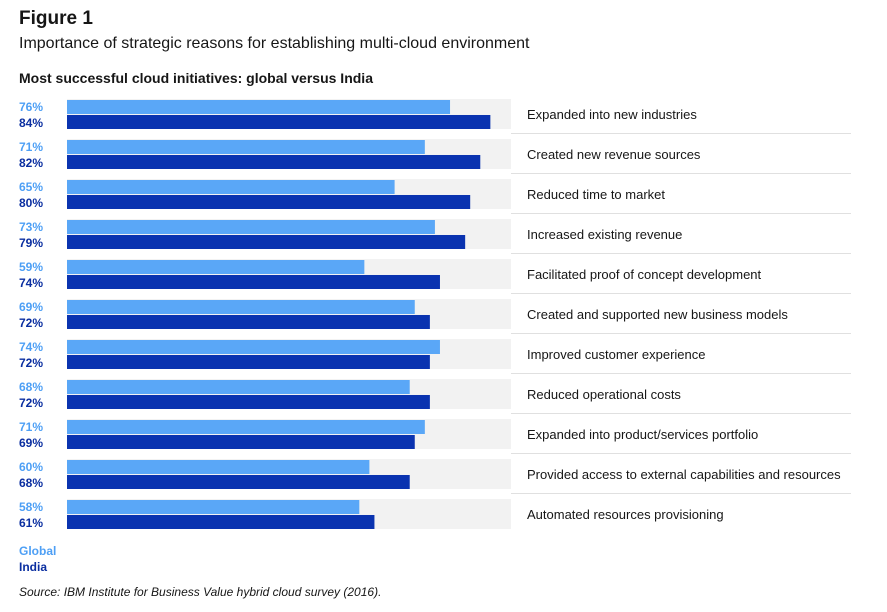 The image size is (887, 612). What do you see at coordinates (596, 194) in the screenshot?
I see `category-label: Reduced time to market` at bounding box center [596, 194].